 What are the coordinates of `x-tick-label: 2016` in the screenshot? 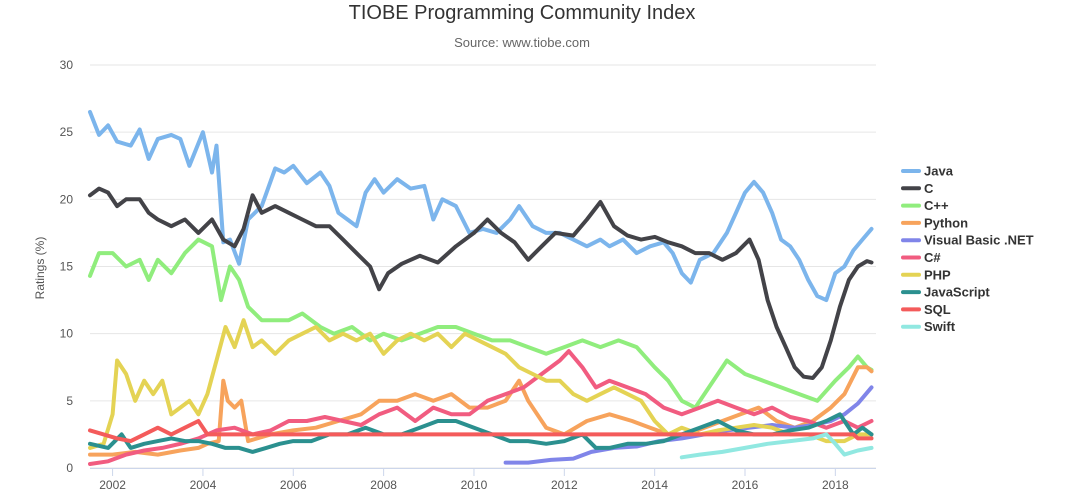 It's located at (745, 485).